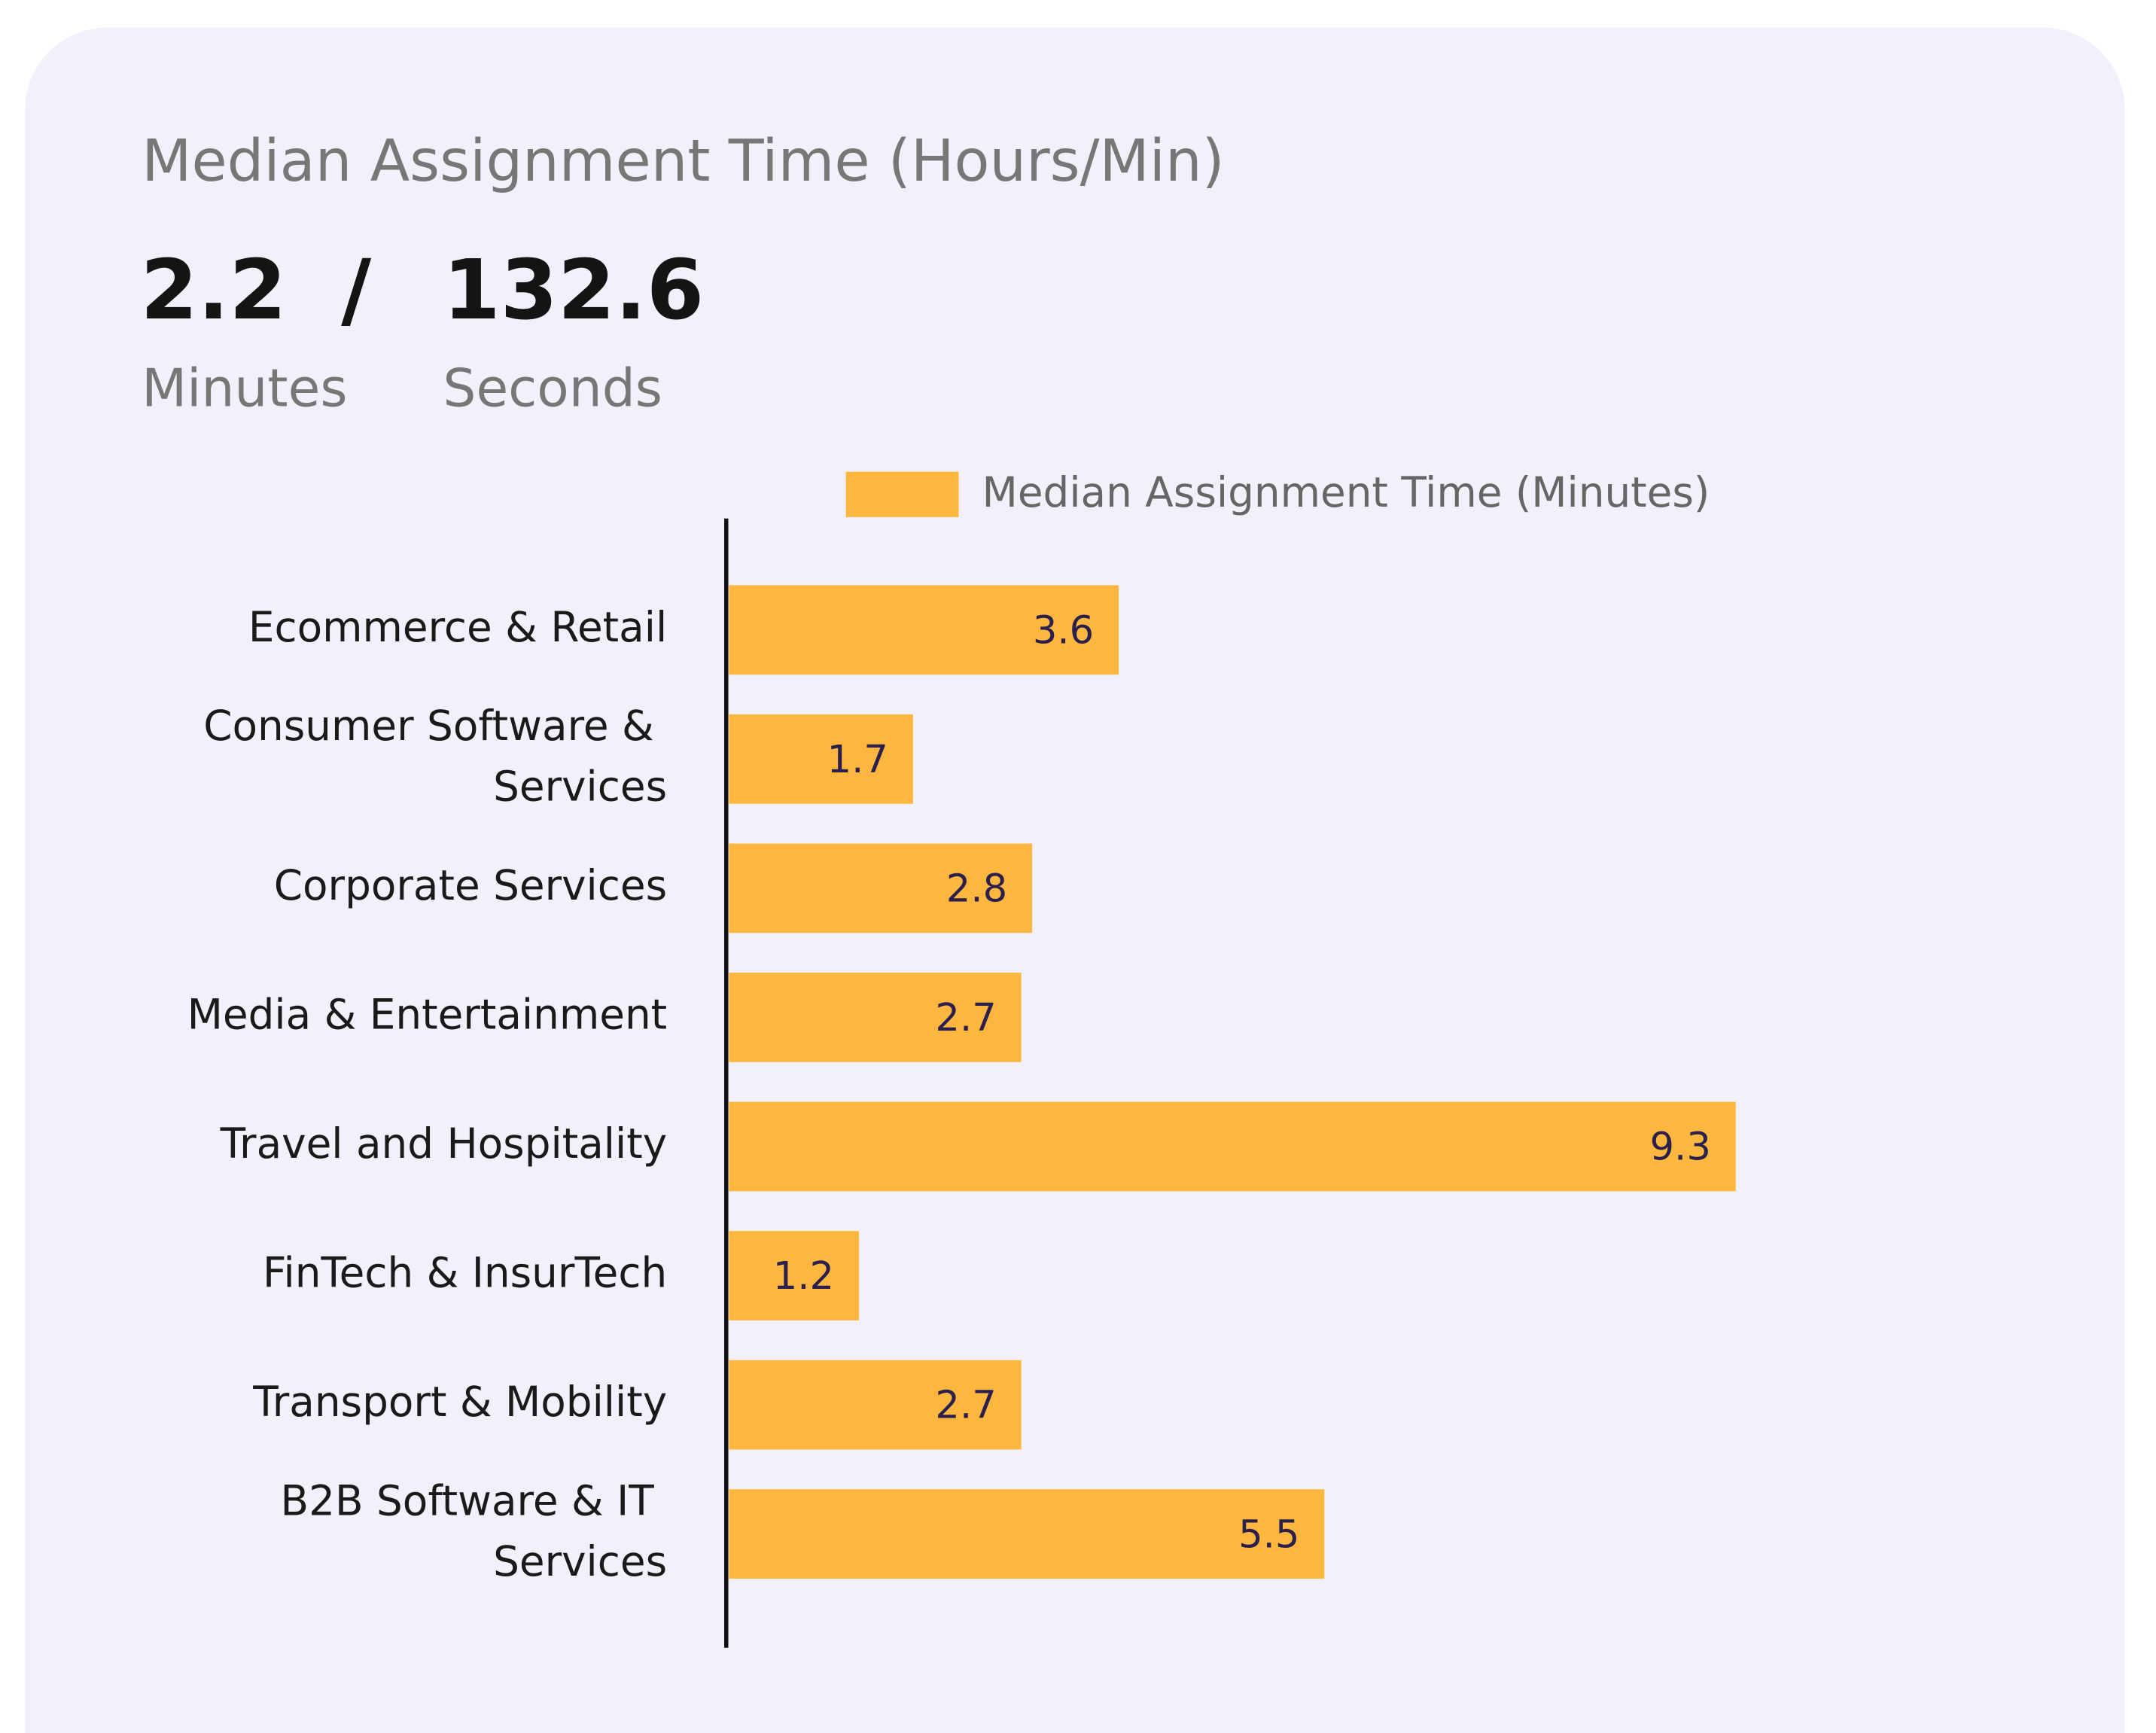 The width and height of the screenshot is (2156, 1733). I want to click on y-tick-label: Corporate Services, so click(471, 885).